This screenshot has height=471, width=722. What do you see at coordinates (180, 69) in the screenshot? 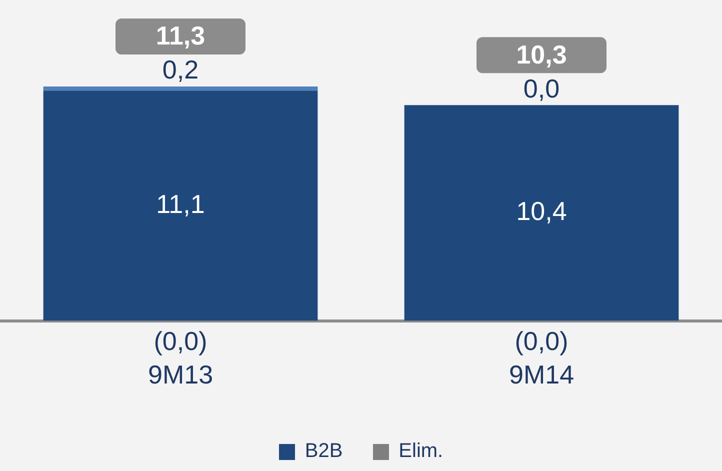
I see `data-label: 0,2` at bounding box center [180, 69].